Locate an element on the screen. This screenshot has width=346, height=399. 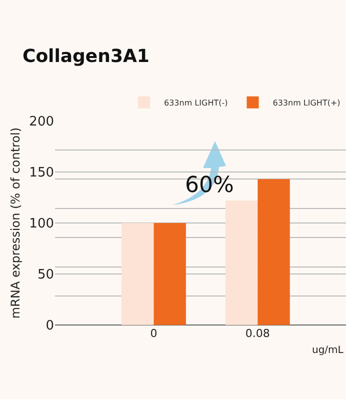
chart-title: Collagen3A1 is located at coordinates (86, 57).